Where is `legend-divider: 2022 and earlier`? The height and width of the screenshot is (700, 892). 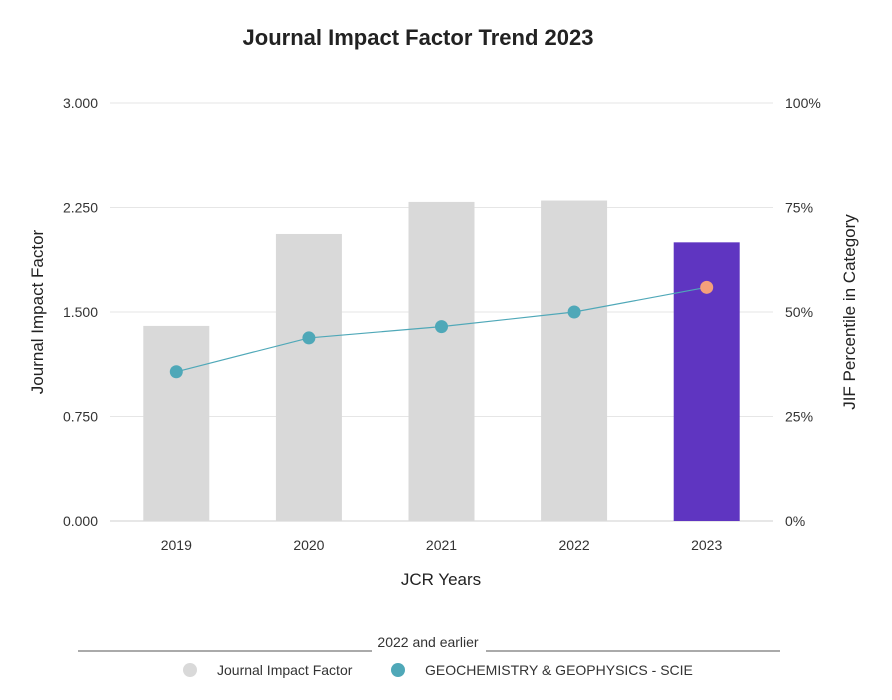
legend-divider: 2022 and earlier is located at coordinates (429, 643).